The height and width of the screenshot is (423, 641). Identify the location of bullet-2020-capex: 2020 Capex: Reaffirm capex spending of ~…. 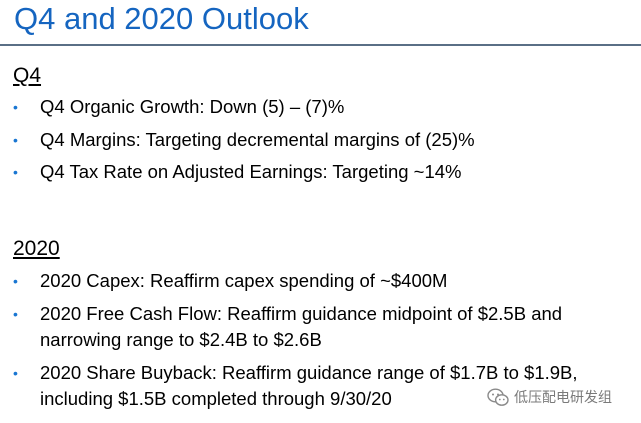
(244, 280).